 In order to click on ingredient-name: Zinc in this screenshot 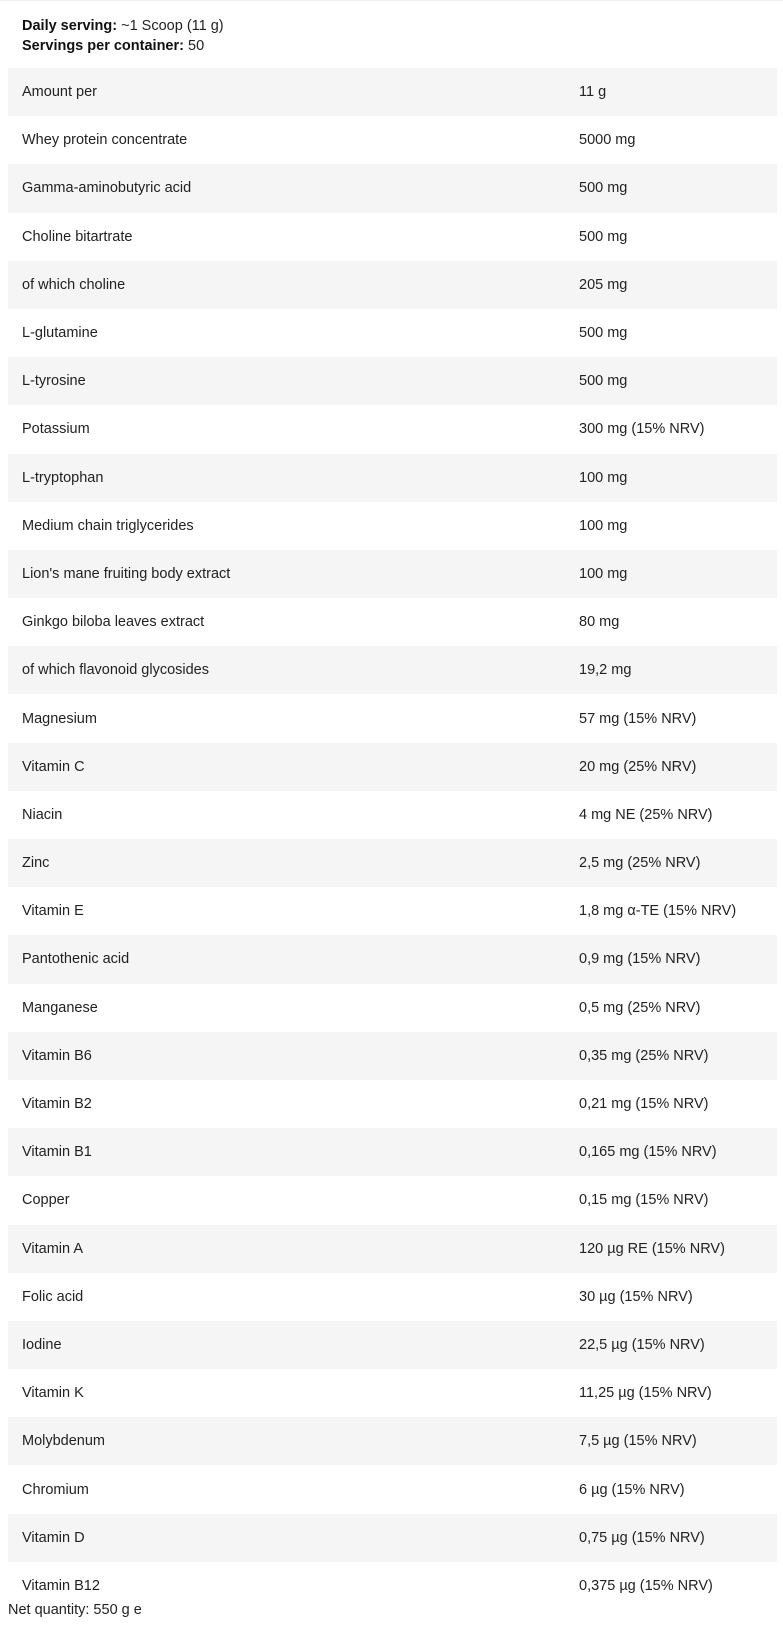, I will do `click(36, 863)`.